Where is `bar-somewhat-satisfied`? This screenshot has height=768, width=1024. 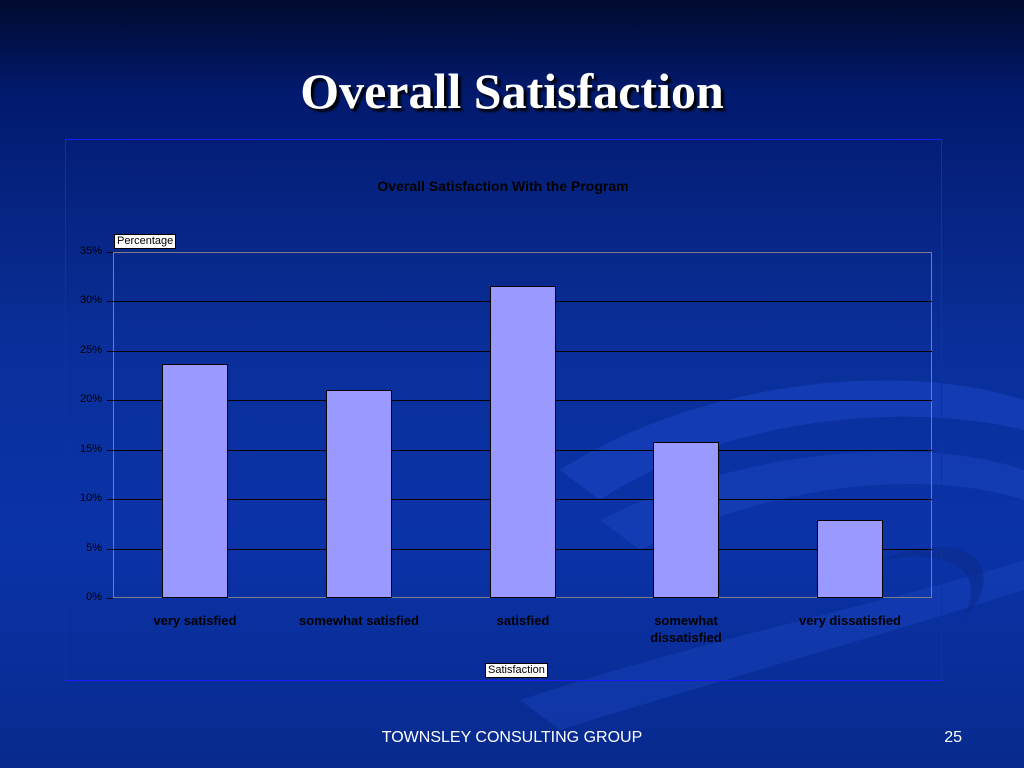
bar-somewhat-satisfied is located at coordinates (359, 494).